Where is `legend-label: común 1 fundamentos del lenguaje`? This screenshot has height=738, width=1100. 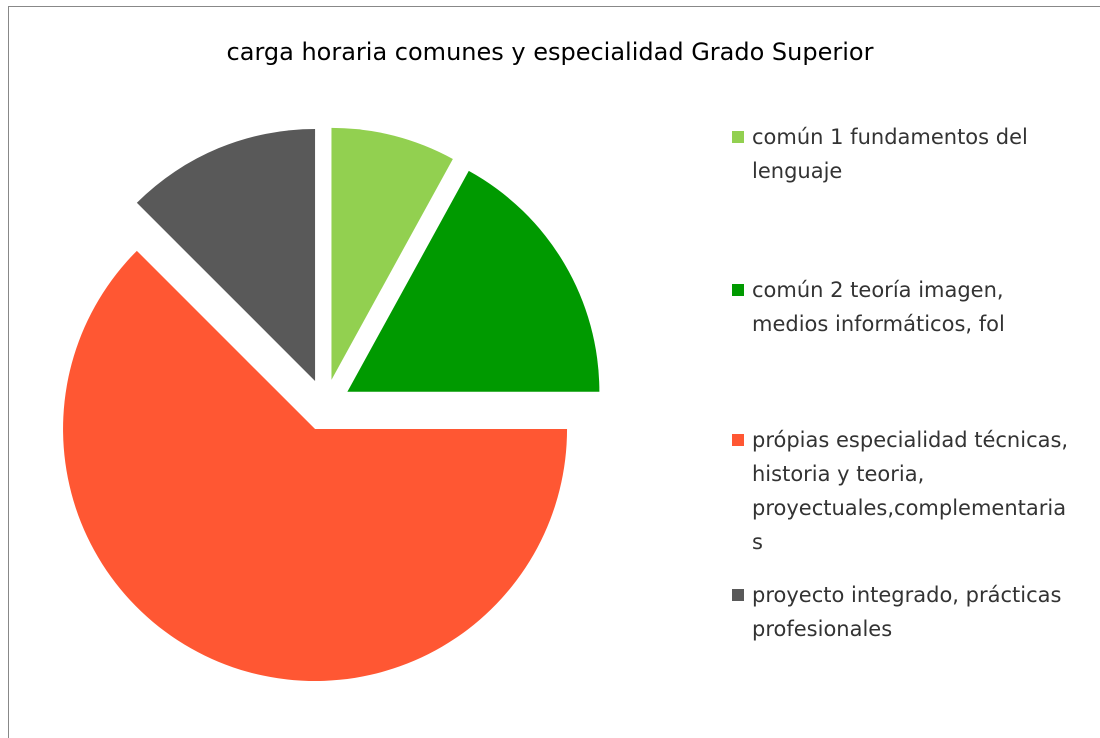
legend-label: común 1 fundamentos del lenguaje is located at coordinates (890, 154).